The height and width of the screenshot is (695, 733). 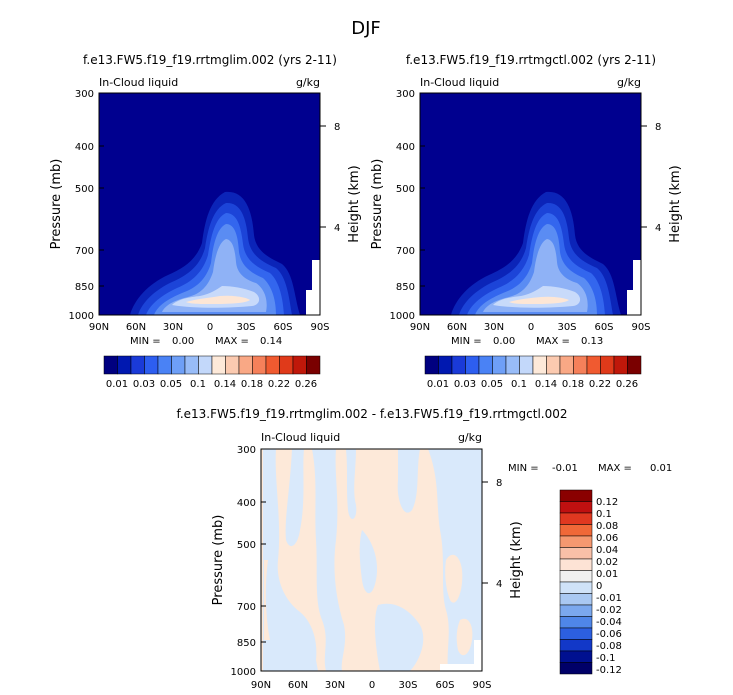 What do you see at coordinates (565, 468) in the screenshot?
I see `panel-c-min-value: -0.01` at bounding box center [565, 468].